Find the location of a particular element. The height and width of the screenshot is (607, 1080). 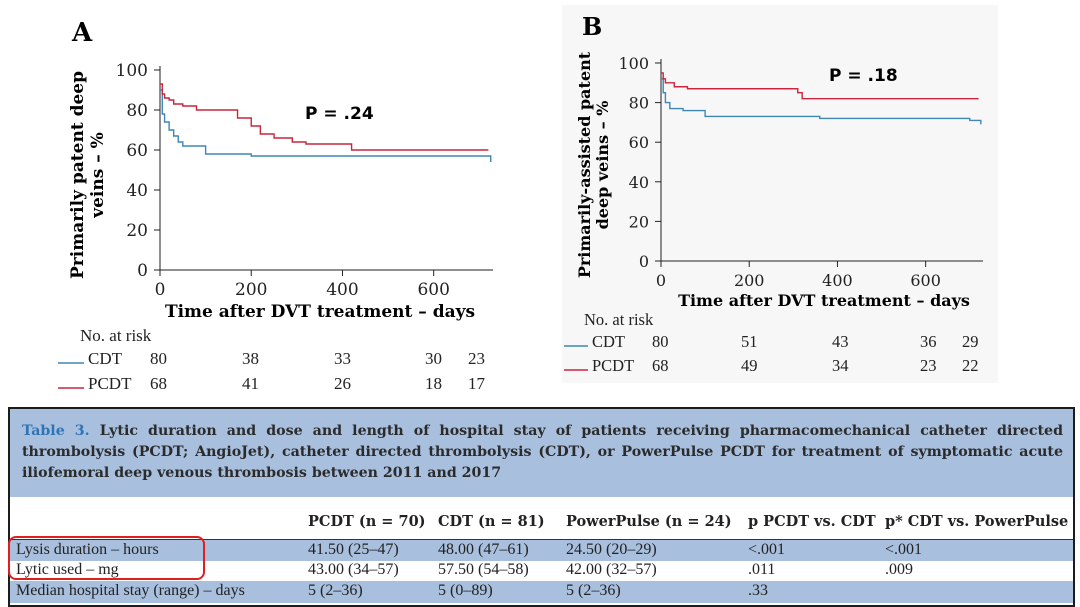

risk-value: 36 is located at coordinates (928, 341).